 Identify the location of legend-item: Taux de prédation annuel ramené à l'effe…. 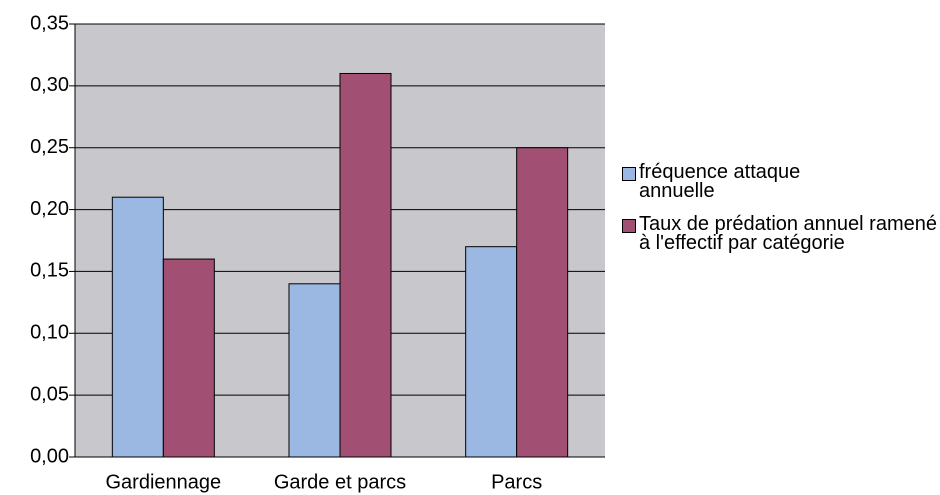
(780, 233).